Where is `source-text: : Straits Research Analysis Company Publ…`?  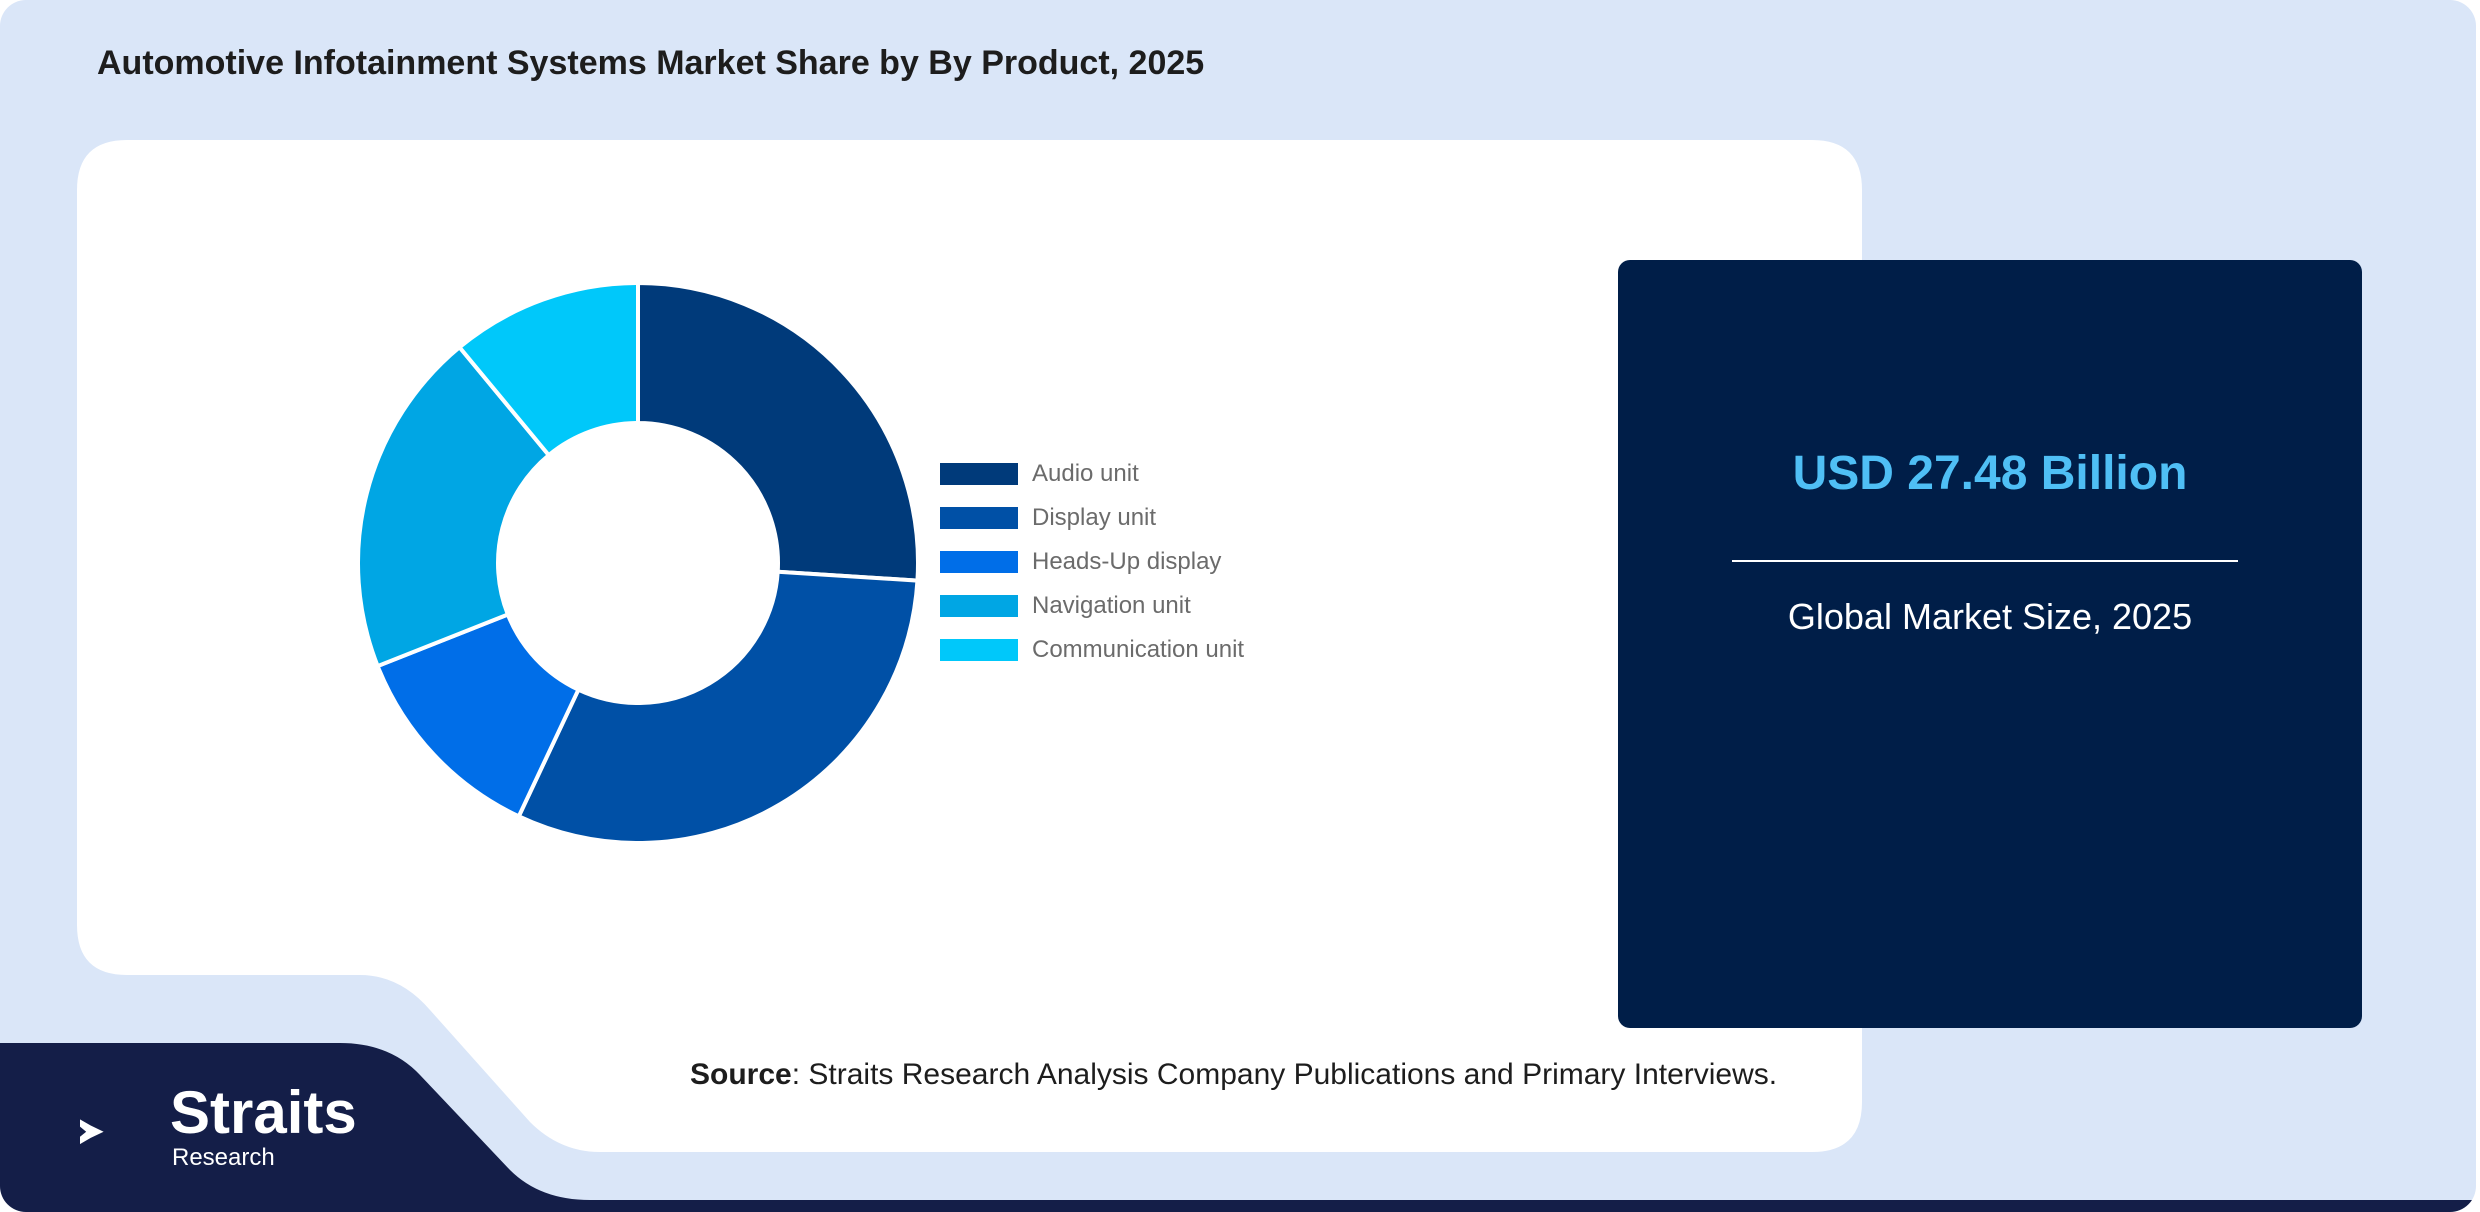 source-text: : Straits Research Analysis Company Publ… is located at coordinates (1284, 1074).